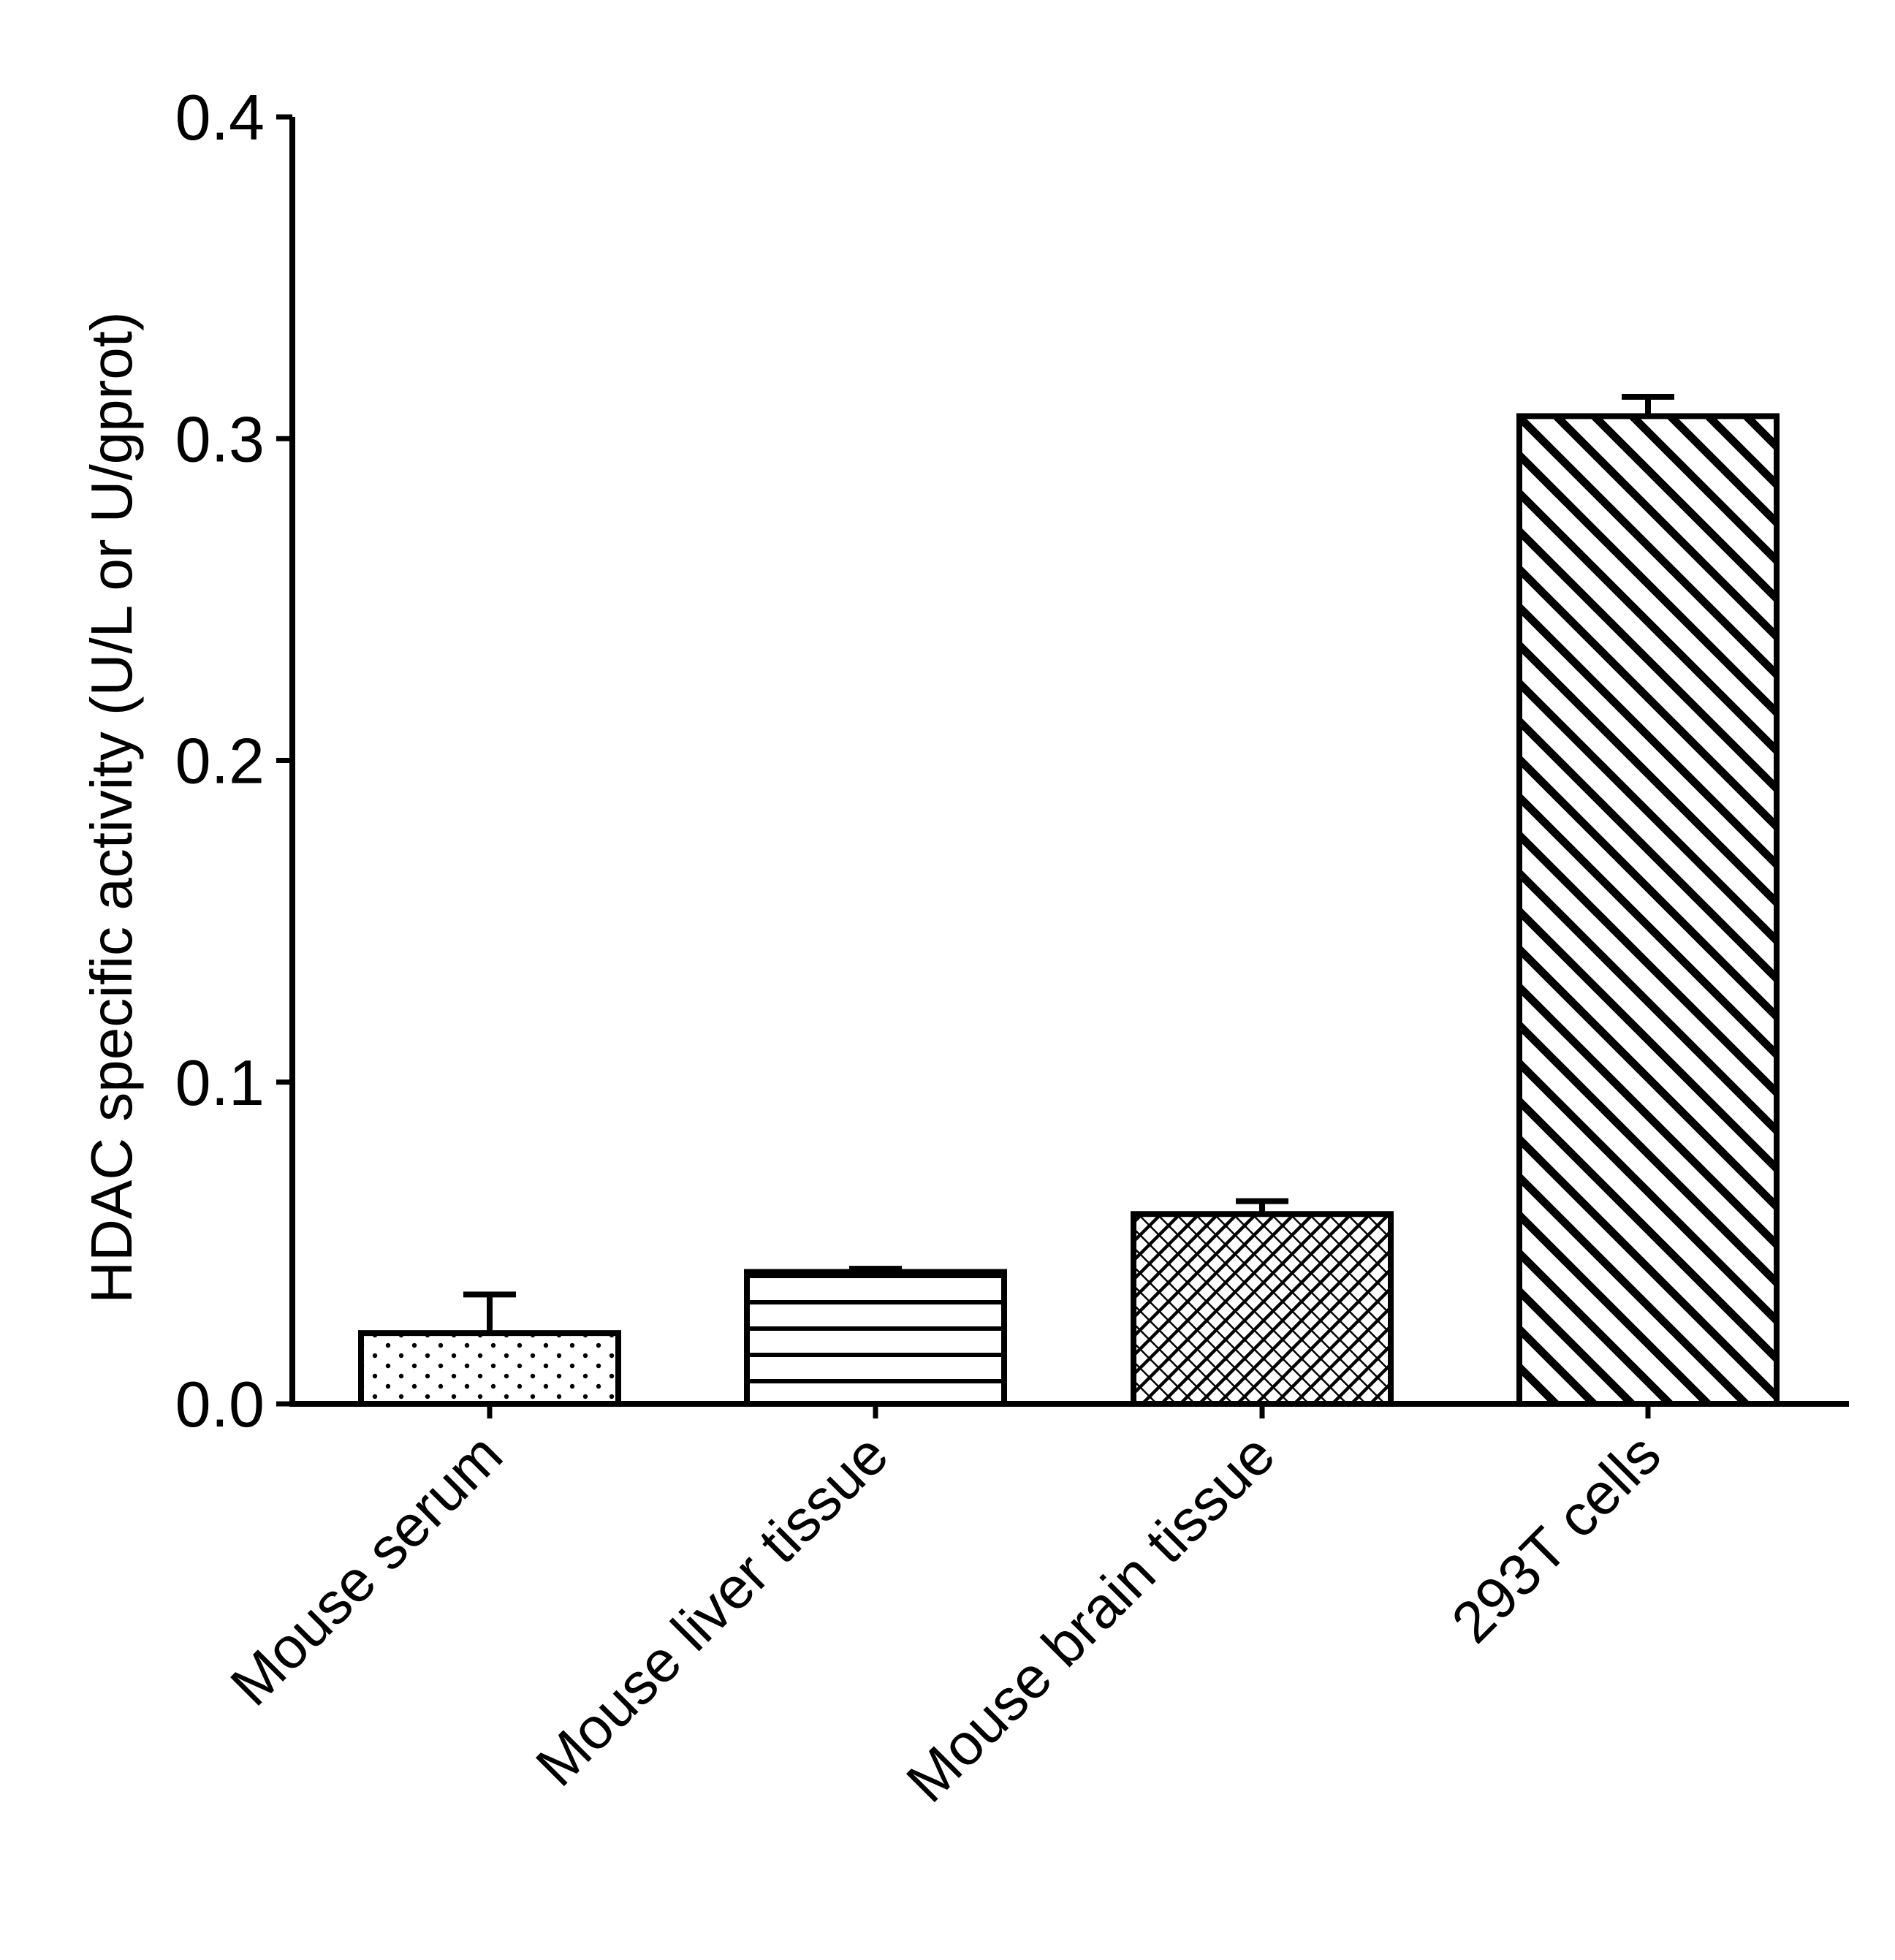  I want to click on x-tick-label: 293T cells, so click(1556, 1538).